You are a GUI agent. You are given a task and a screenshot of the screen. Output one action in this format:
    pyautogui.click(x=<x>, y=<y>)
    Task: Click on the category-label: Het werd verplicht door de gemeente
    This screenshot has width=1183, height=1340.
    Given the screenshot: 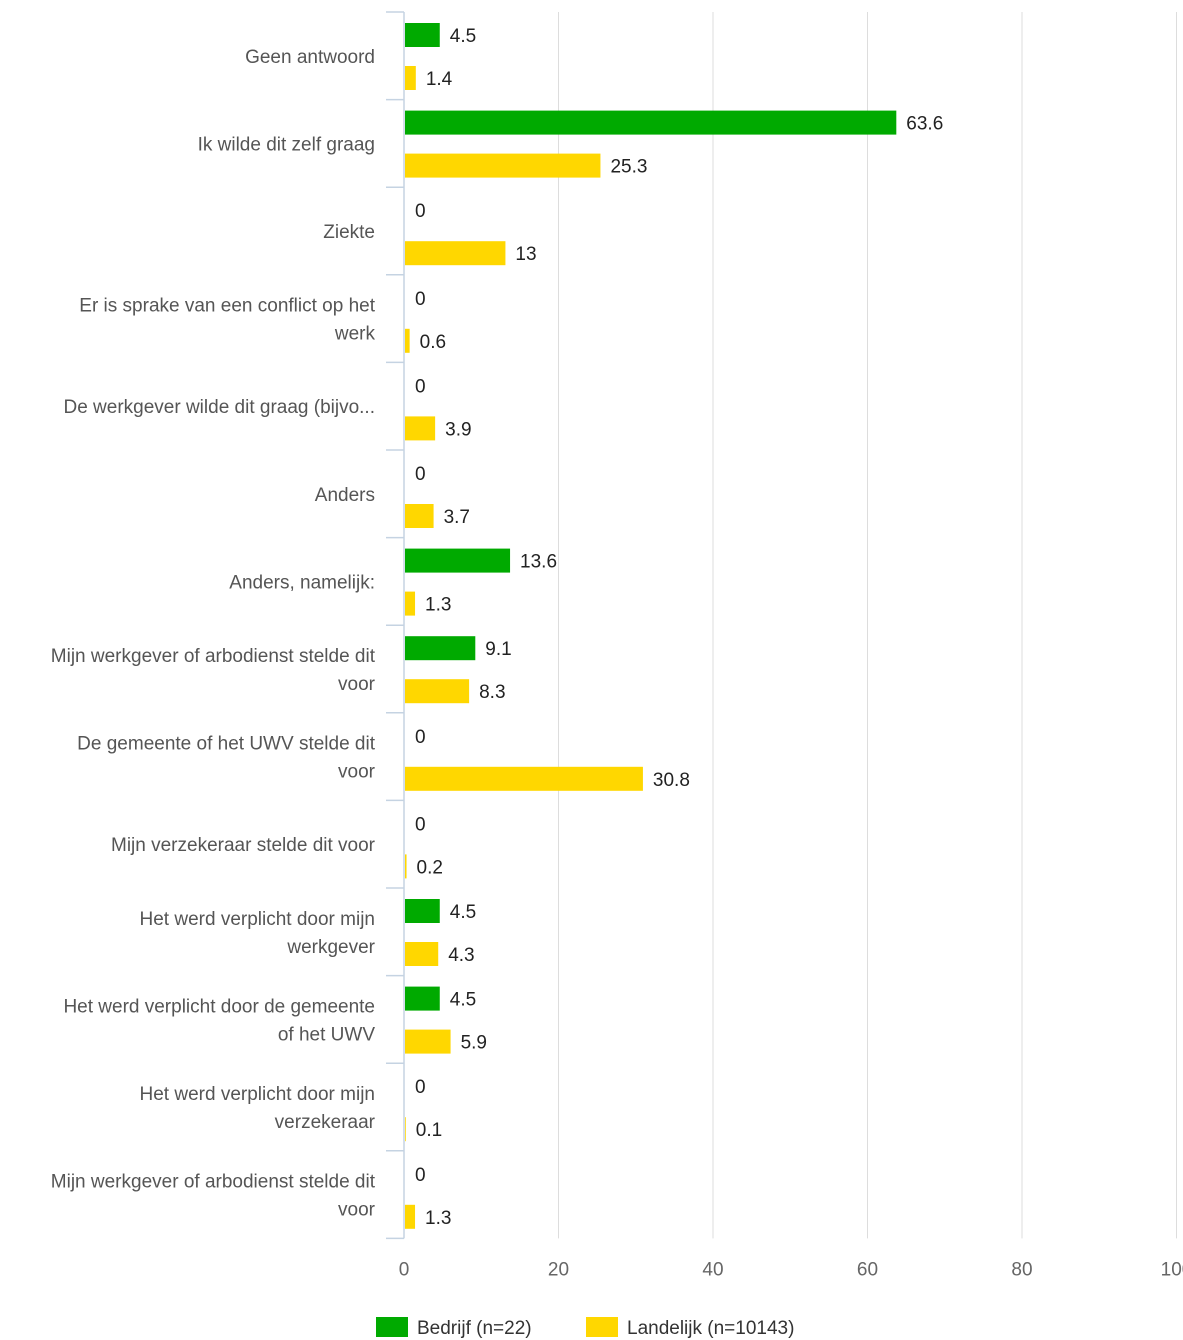 What is the action you would take?
    pyautogui.click(x=219, y=1006)
    